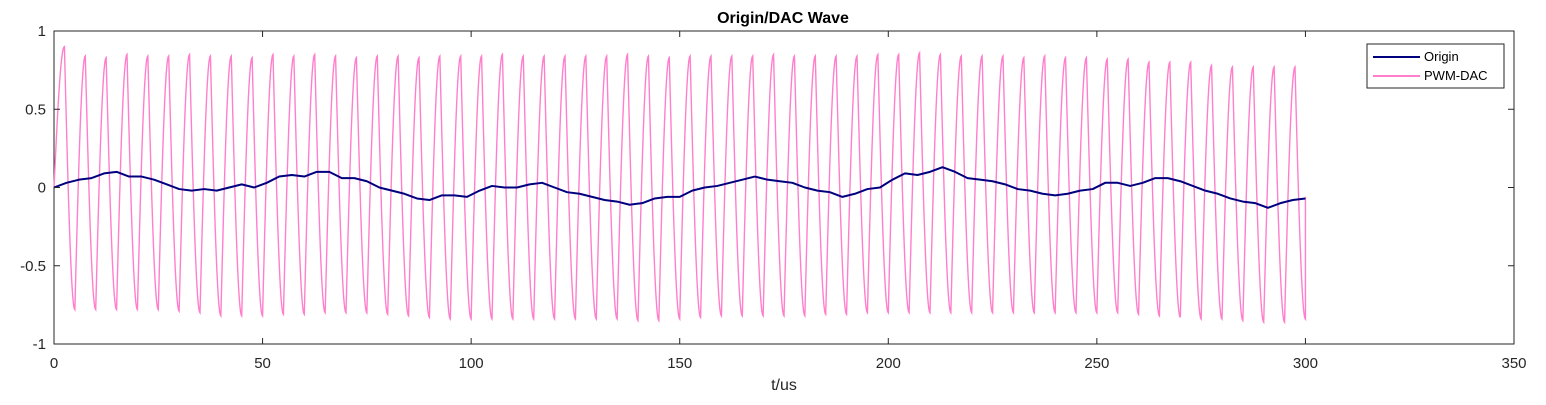  What do you see at coordinates (1513, 363) in the screenshot?
I see `x-tick-label: 350` at bounding box center [1513, 363].